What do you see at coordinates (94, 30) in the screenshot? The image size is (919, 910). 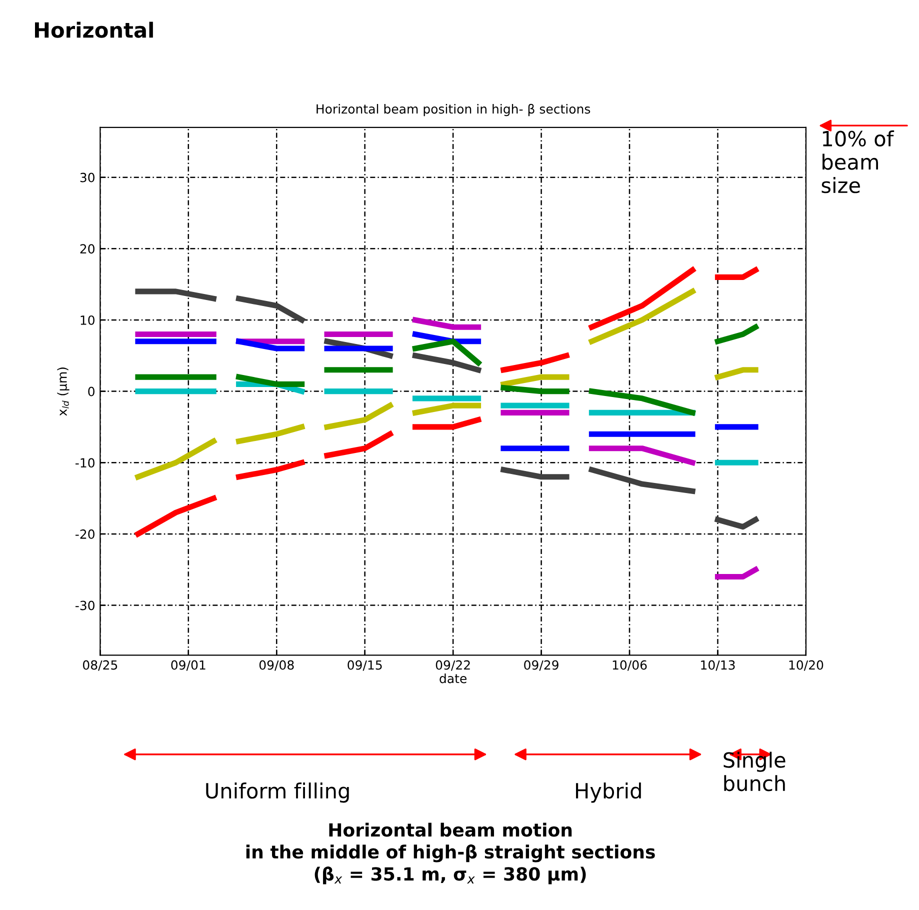 I see `text: Horizontal` at bounding box center [94, 30].